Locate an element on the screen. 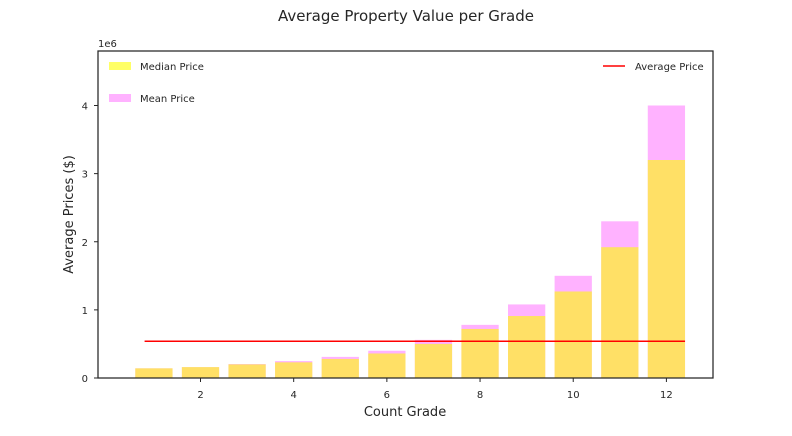 This screenshot has height=436, width=792. y-axis-label: Average Prices ($) is located at coordinates (69, 214).